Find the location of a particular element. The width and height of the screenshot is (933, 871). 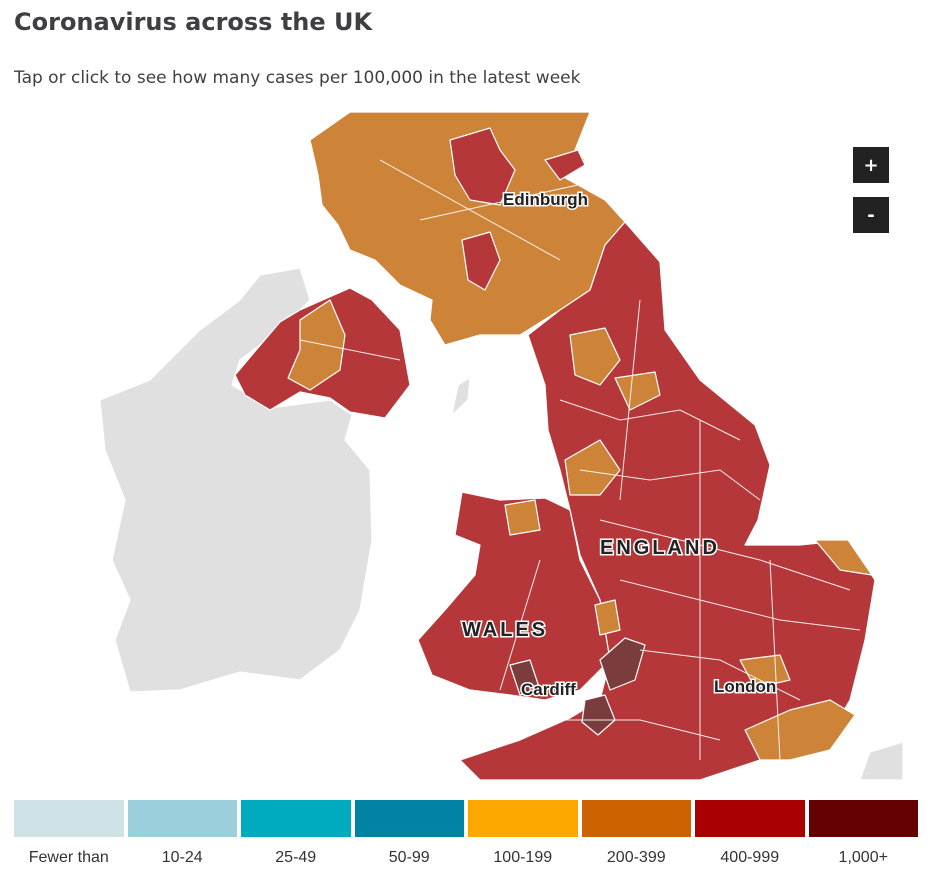

label-london: London is located at coordinates (745, 686).